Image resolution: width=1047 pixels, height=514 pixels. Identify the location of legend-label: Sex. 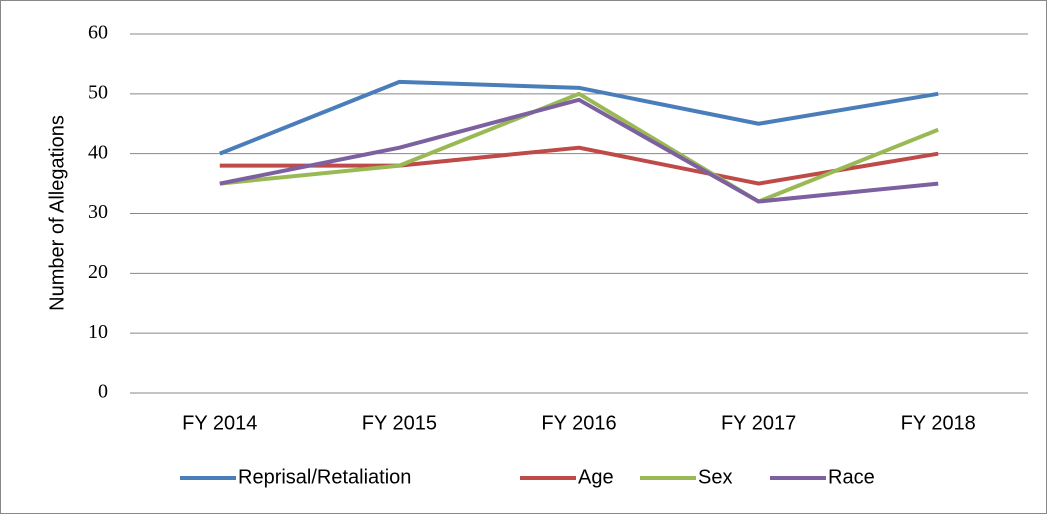
(715, 477).